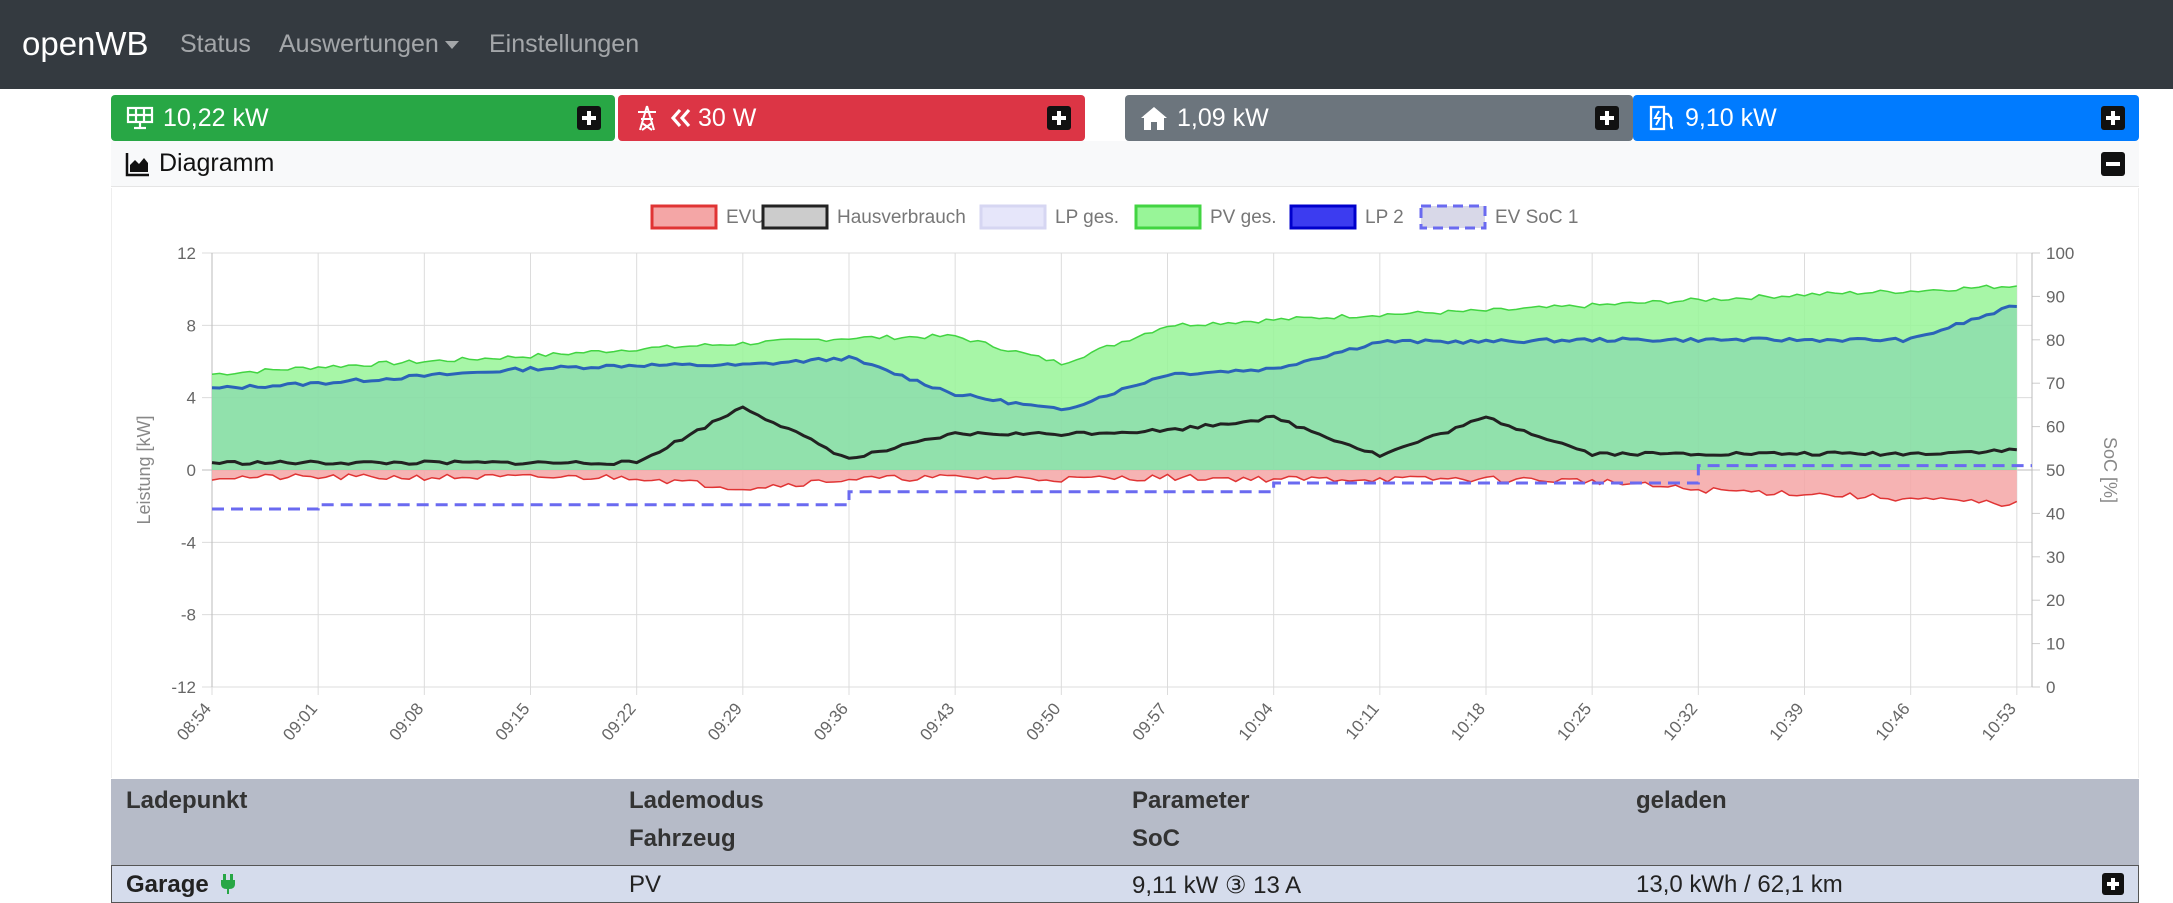  I want to click on y-tick-label: 0, so click(191, 470).